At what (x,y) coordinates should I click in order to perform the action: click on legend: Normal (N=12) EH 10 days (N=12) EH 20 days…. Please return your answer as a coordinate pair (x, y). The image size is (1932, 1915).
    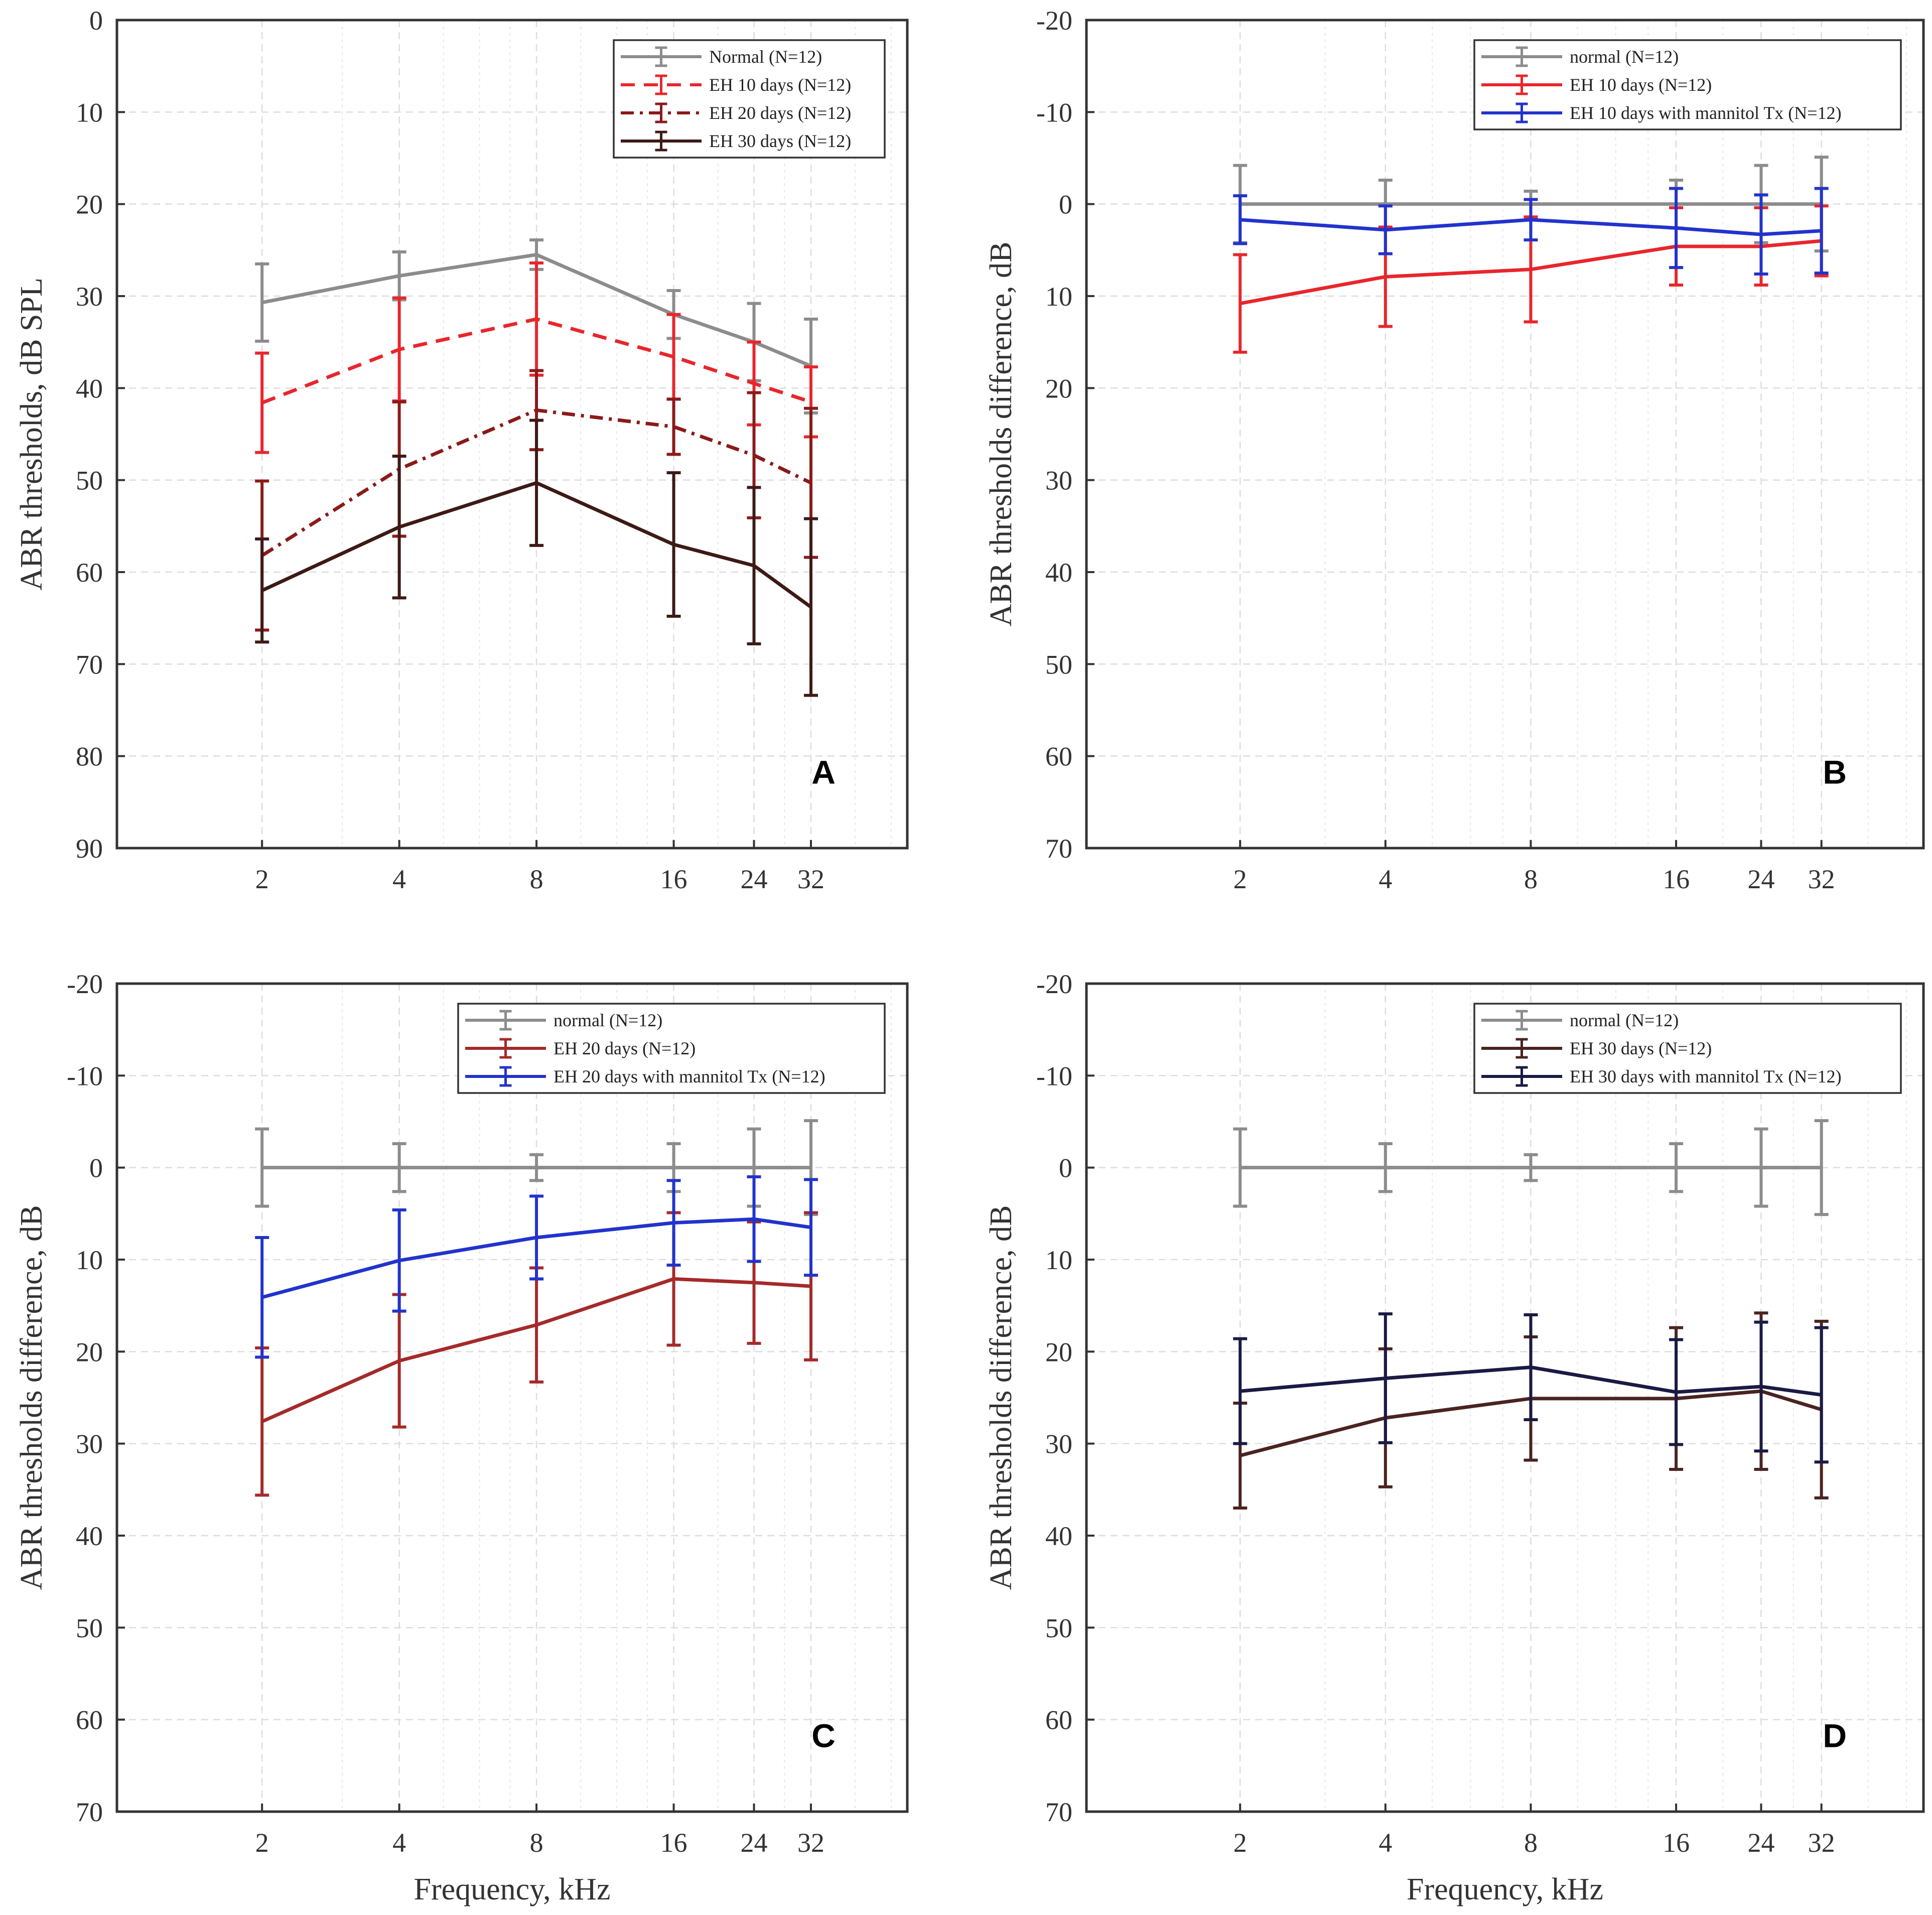
    Looking at the image, I should click on (749, 99).